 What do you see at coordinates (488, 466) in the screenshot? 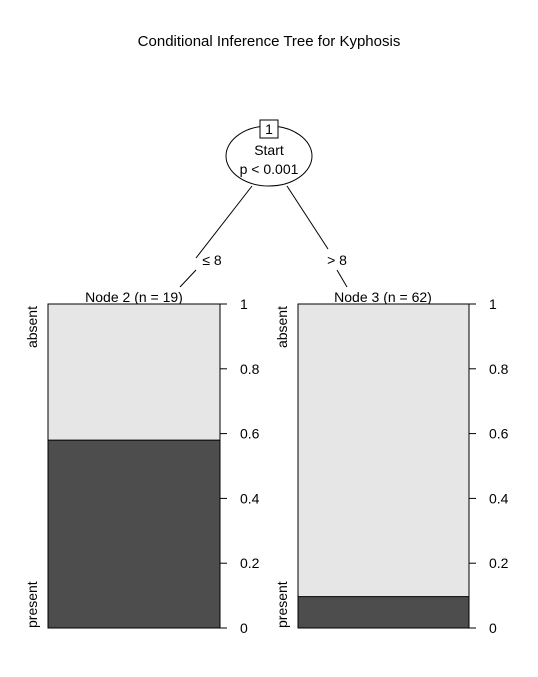
I see `node-3-axis: 1 0.8 0.6 0.4 0.2 0` at bounding box center [488, 466].